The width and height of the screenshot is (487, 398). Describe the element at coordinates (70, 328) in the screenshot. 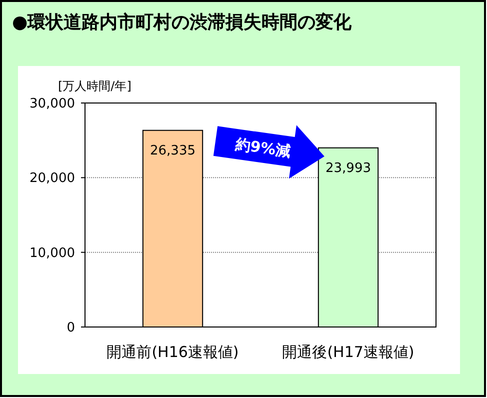

I see `y-tick-label: 0` at that location.